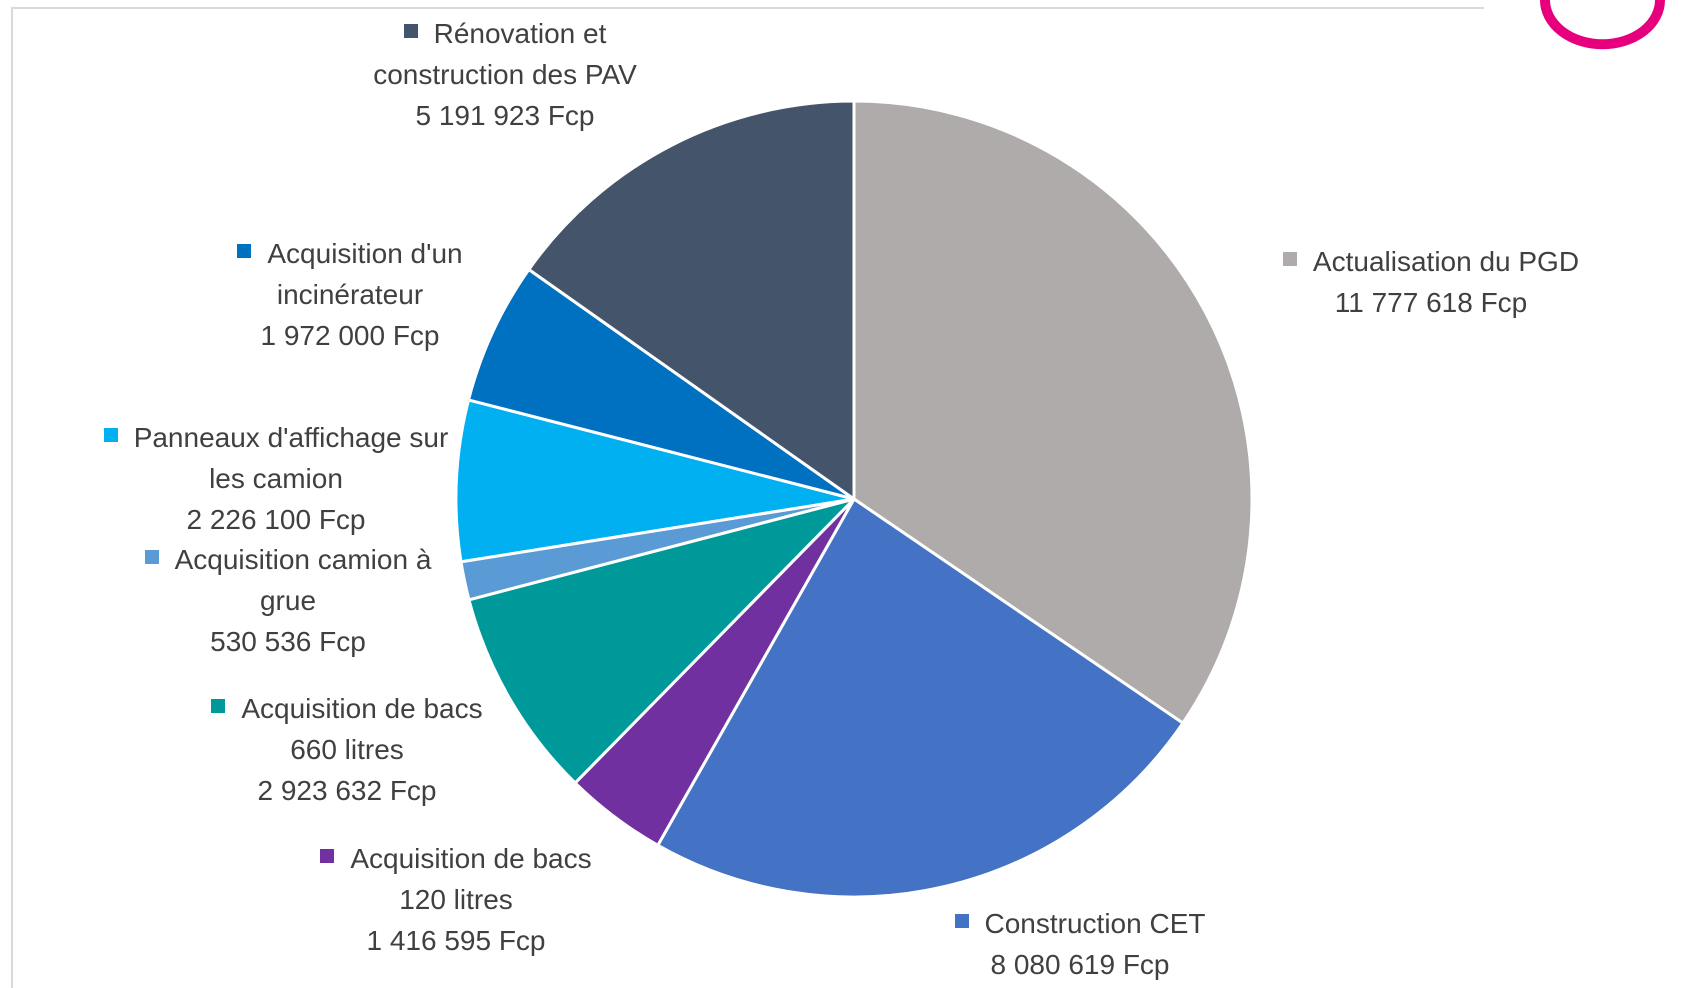 This screenshot has width=1702, height=988. Describe the element at coordinates (456, 940) in the screenshot. I see `value-label: 1 416 595 Fcp` at that location.